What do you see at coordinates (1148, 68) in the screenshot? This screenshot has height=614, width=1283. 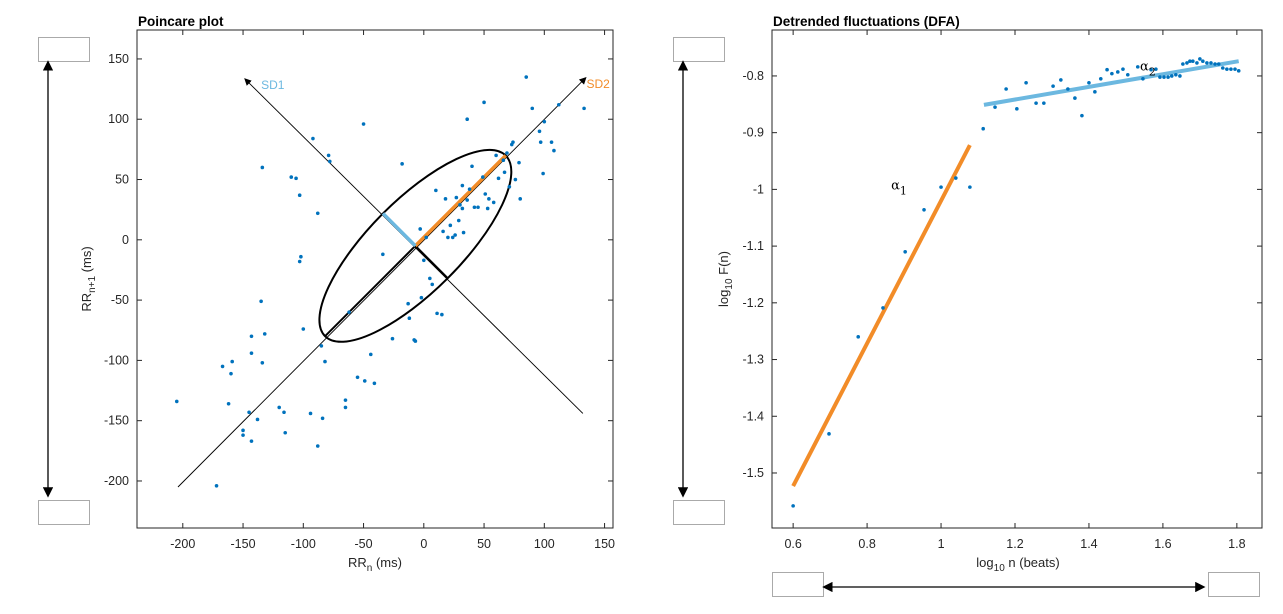 I see `annotation-alpha2: α2` at bounding box center [1148, 68].